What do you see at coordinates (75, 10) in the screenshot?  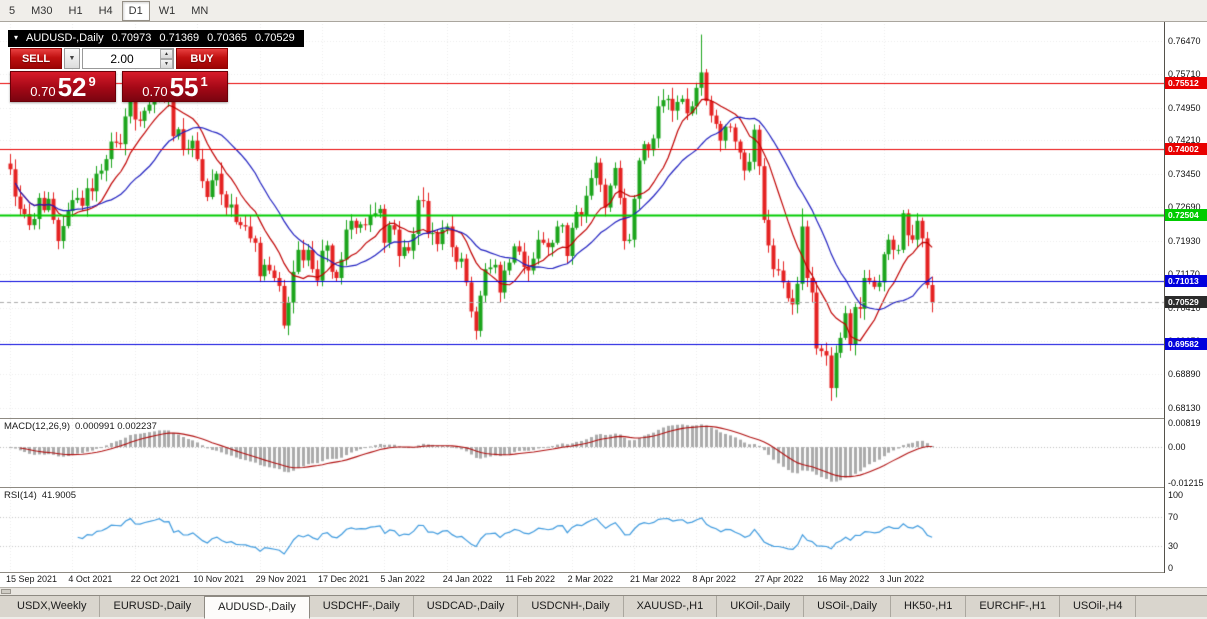 I see `timeframe-button-h1: H1` at bounding box center [75, 10].